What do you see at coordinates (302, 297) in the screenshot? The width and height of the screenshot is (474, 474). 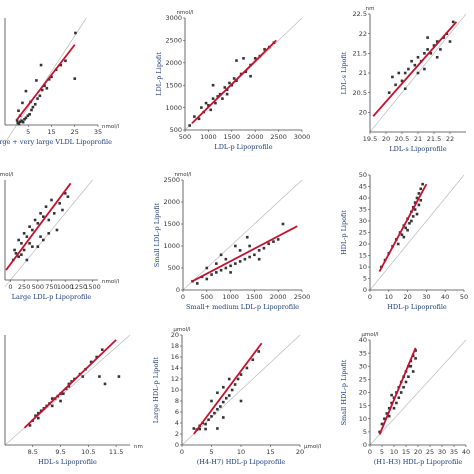 I see `x-tick-label: 2500` at bounding box center [302, 297].